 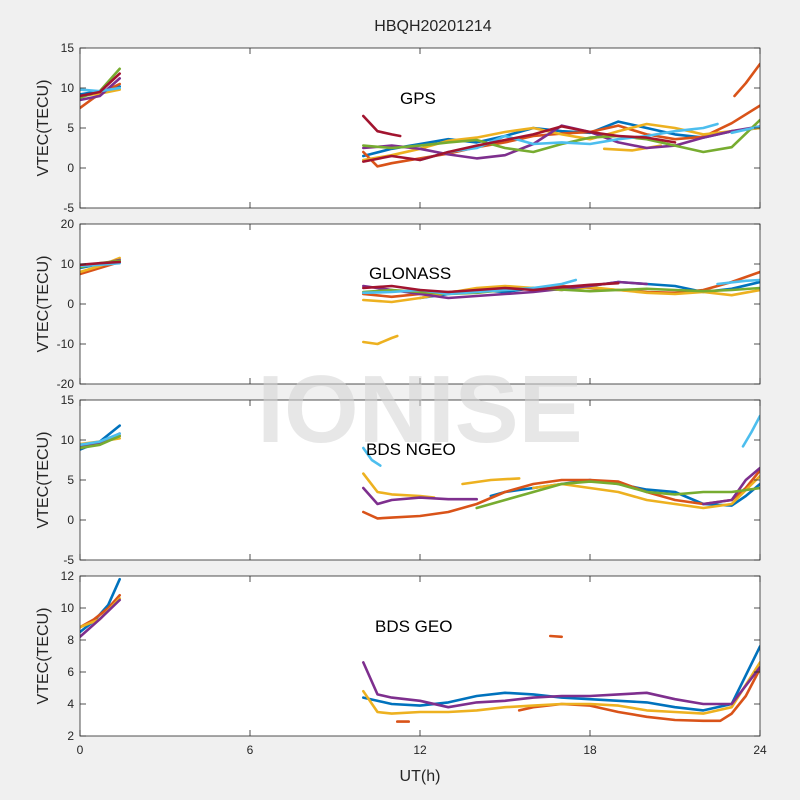 I want to click on panel-annotation: GLONASS, so click(x=410, y=273).